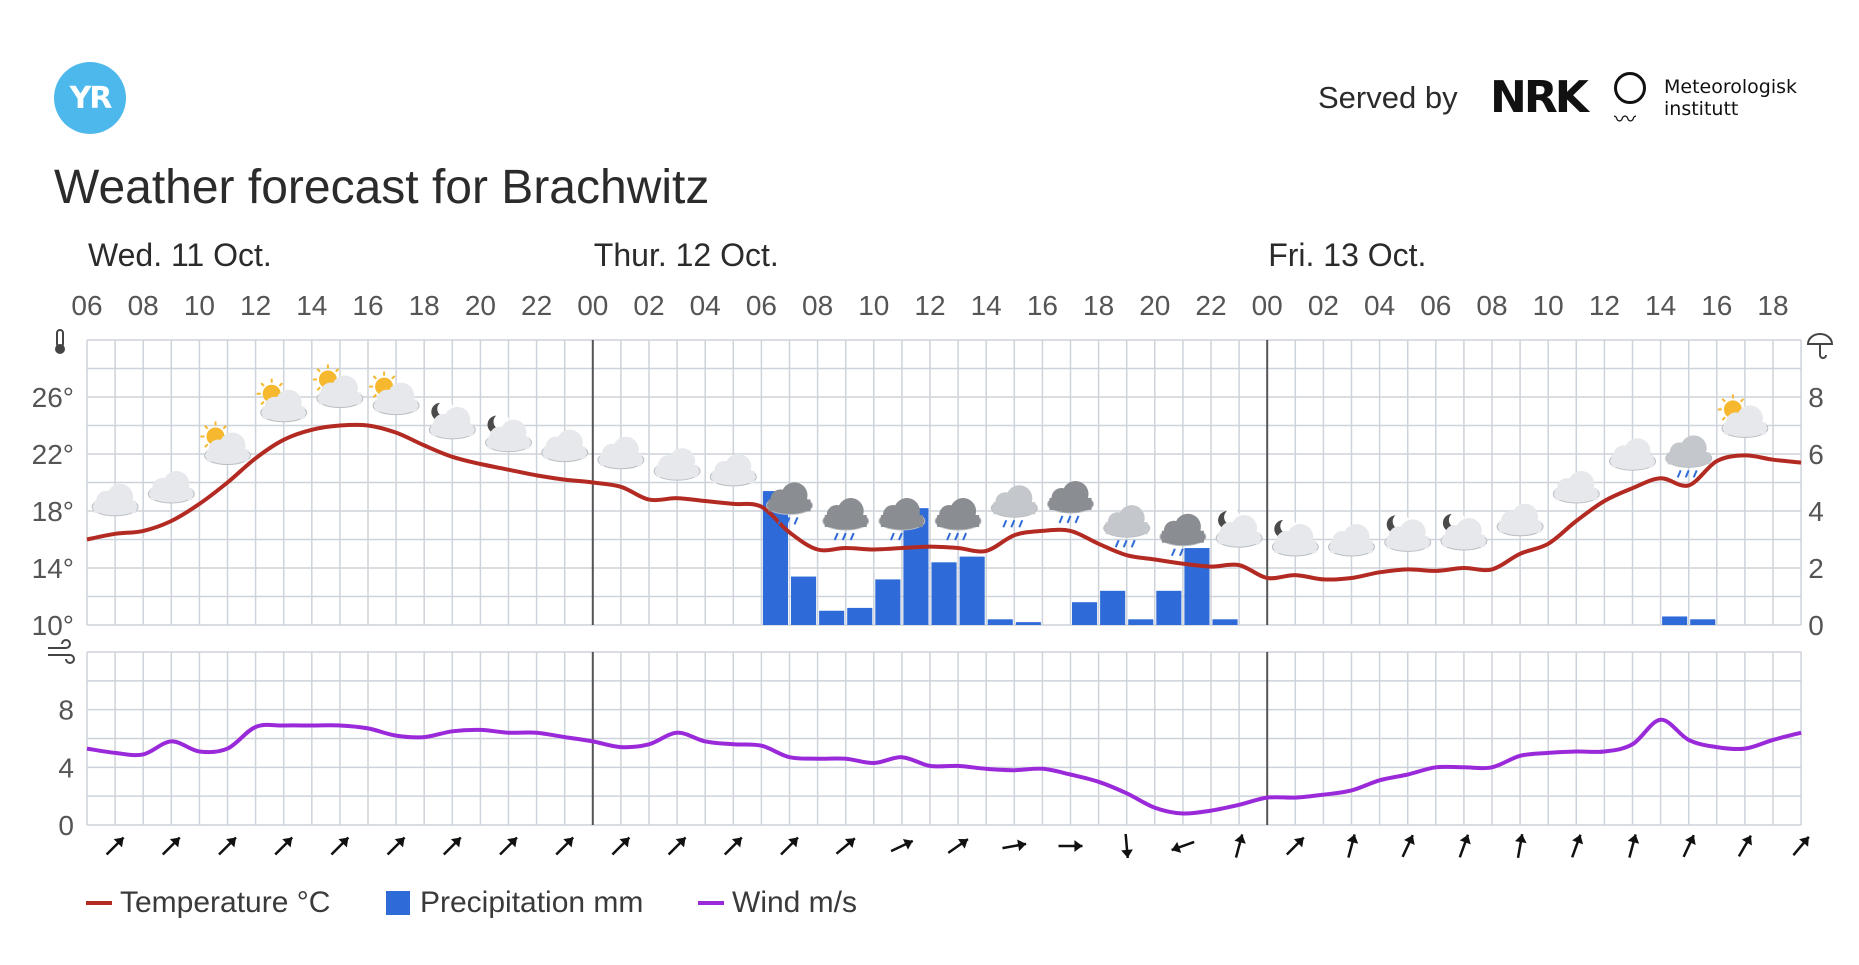  What do you see at coordinates (208, 903) in the screenshot?
I see `legend-temperature: Temperature °C` at bounding box center [208, 903].